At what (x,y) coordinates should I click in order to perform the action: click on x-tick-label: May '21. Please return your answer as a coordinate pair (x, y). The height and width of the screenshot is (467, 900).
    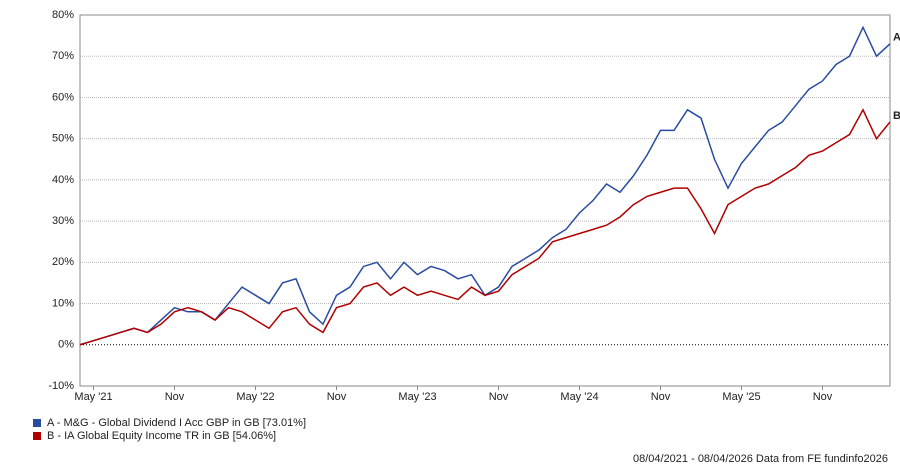
    Looking at the image, I should click on (93, 397).